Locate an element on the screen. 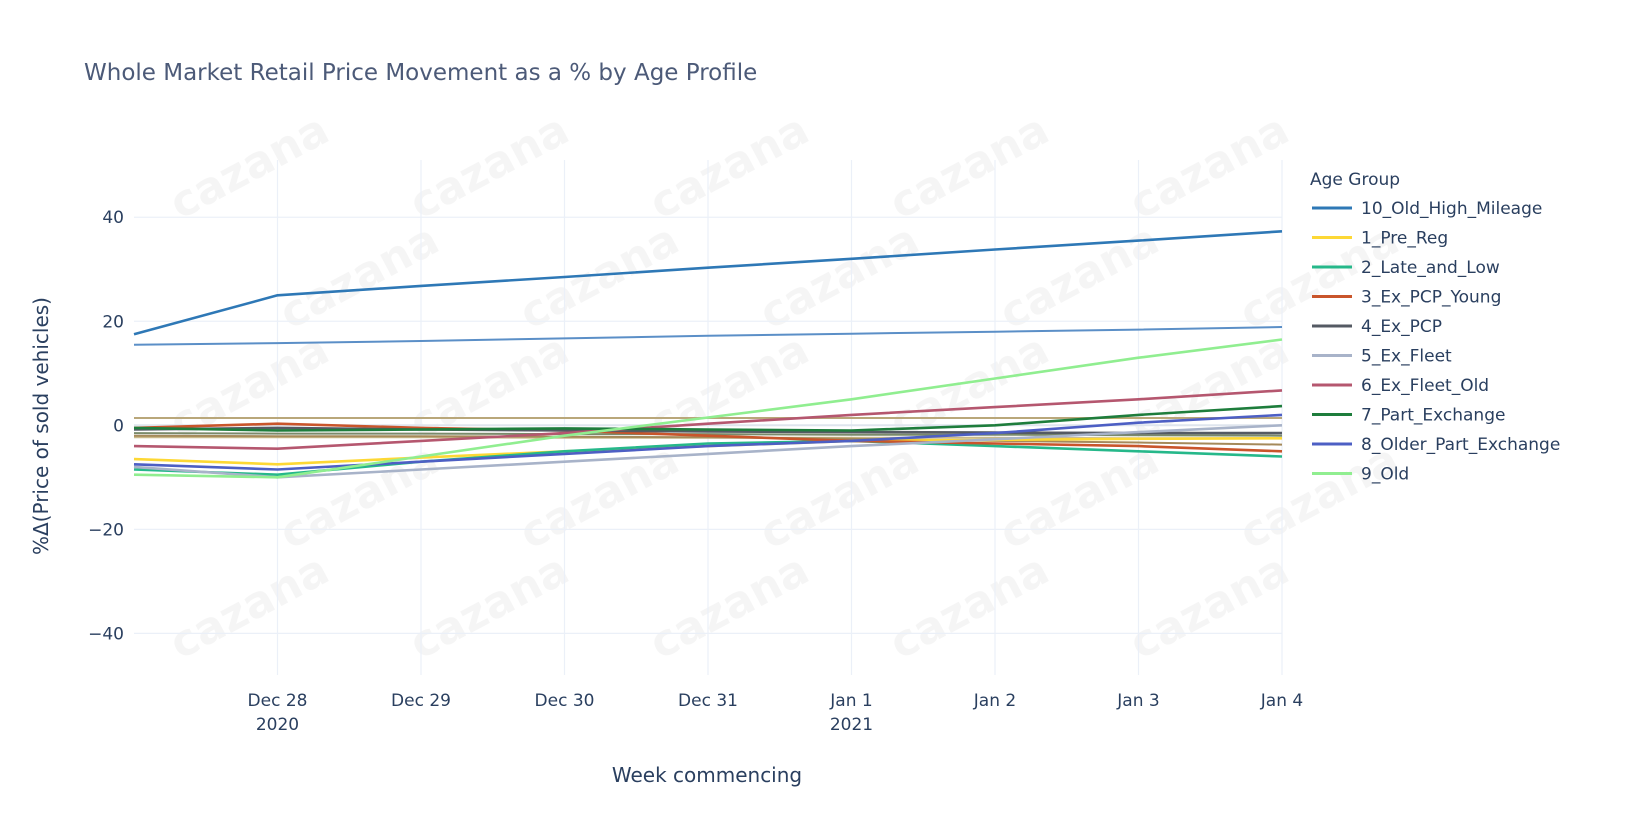  legend-item: 6_Ex_Fleet_Old is located at coordinates (1400, 386).